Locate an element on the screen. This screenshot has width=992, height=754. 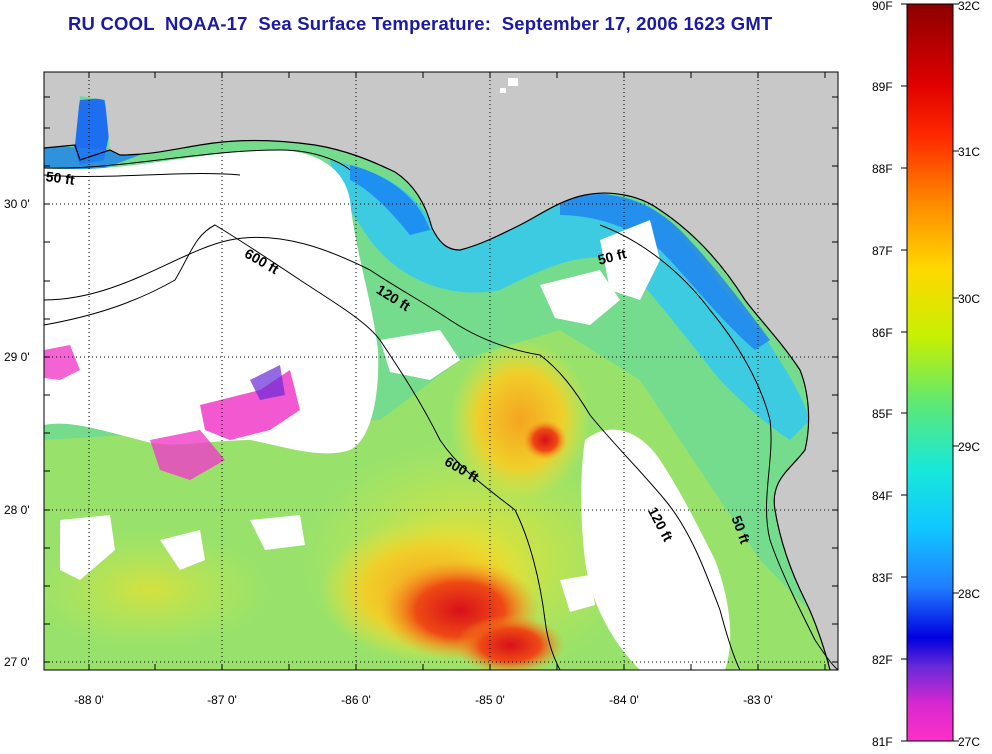
colorbar-ticks is located at coordinates (930, 372).